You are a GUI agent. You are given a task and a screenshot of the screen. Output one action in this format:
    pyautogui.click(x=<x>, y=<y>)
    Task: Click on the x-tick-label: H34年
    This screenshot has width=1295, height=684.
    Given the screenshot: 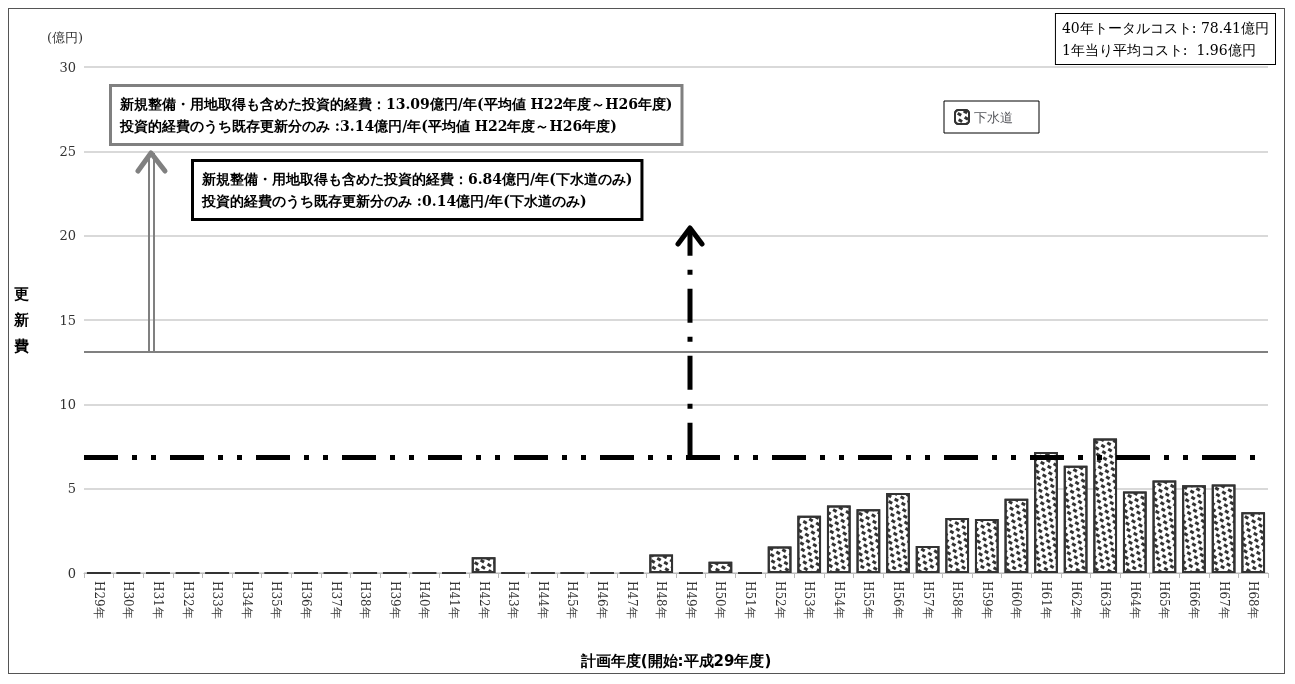 What is the action you would take?
    pyautogui.click(x=246, y=600)
    